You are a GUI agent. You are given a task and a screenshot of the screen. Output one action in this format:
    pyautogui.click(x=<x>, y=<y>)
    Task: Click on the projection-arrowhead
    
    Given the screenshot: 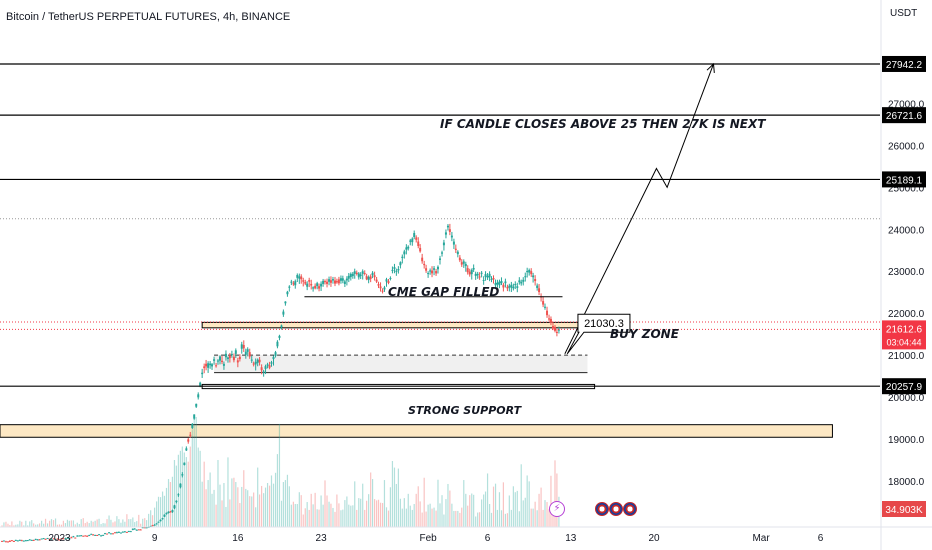 What is the action you would take?
    pyautogui.click(x=710, y=67)
    